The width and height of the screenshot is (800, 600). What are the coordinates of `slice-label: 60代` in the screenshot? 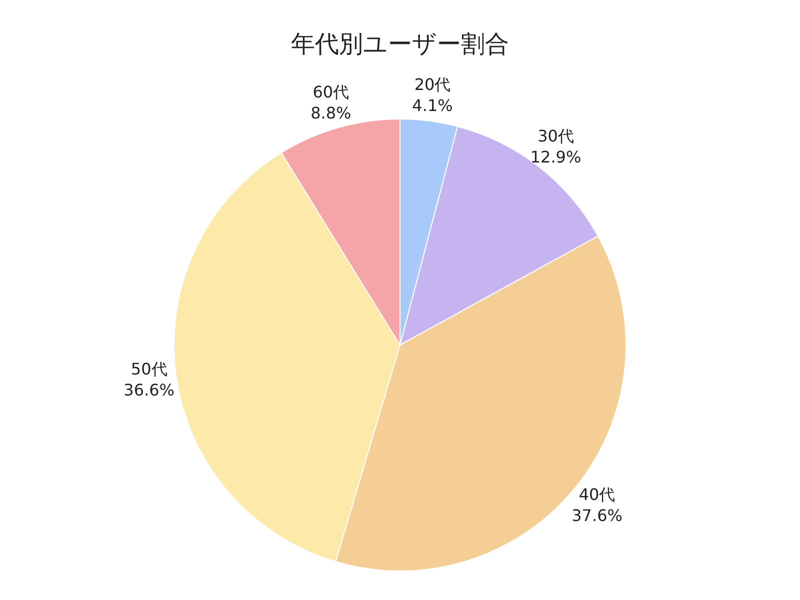 It's located at (331, 92).